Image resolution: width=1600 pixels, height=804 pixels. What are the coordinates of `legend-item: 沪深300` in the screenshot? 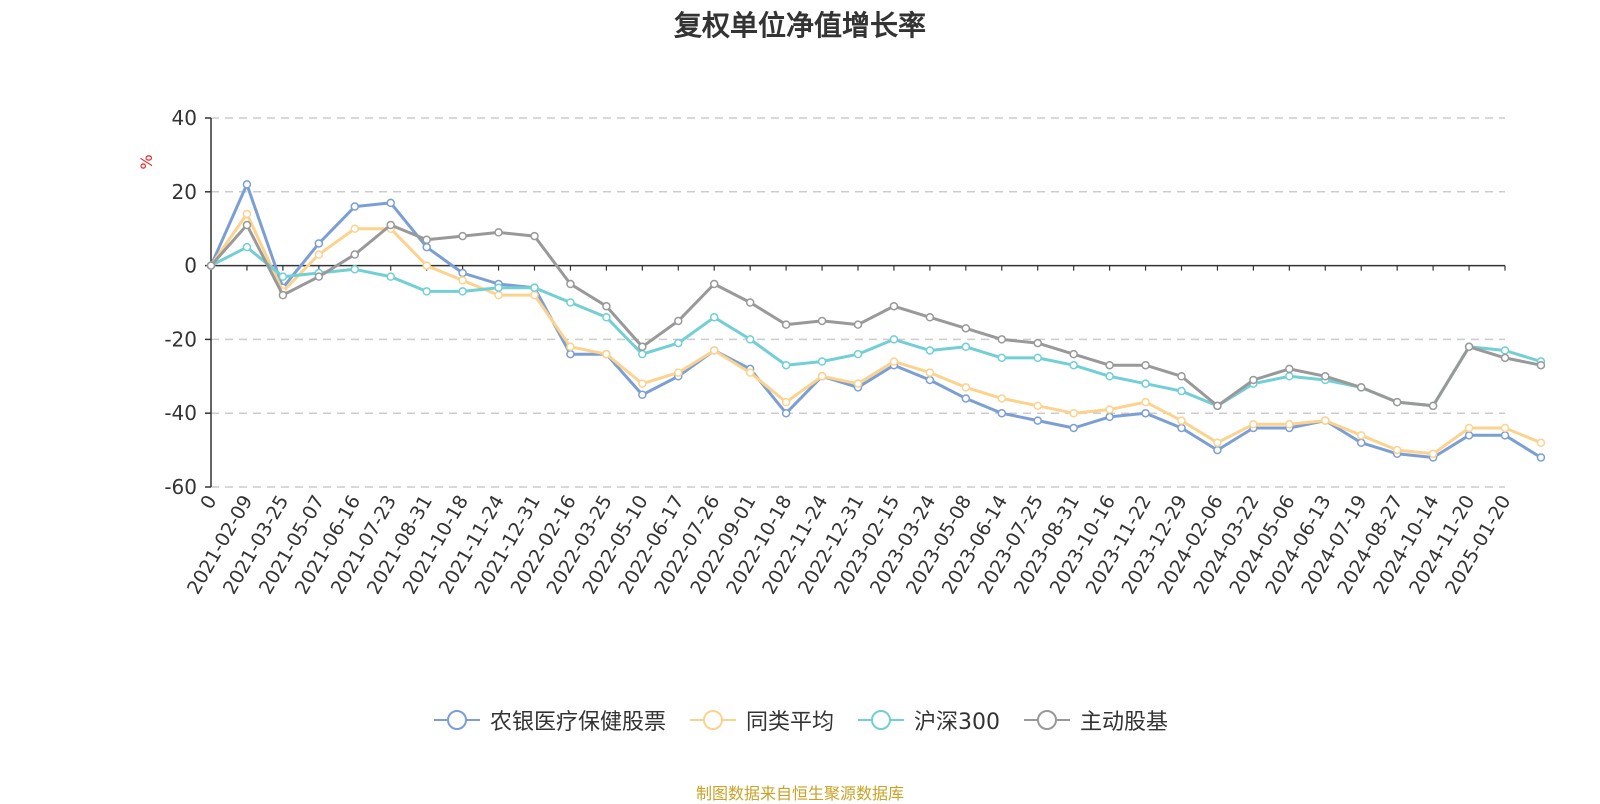 It's located at (928, 720).